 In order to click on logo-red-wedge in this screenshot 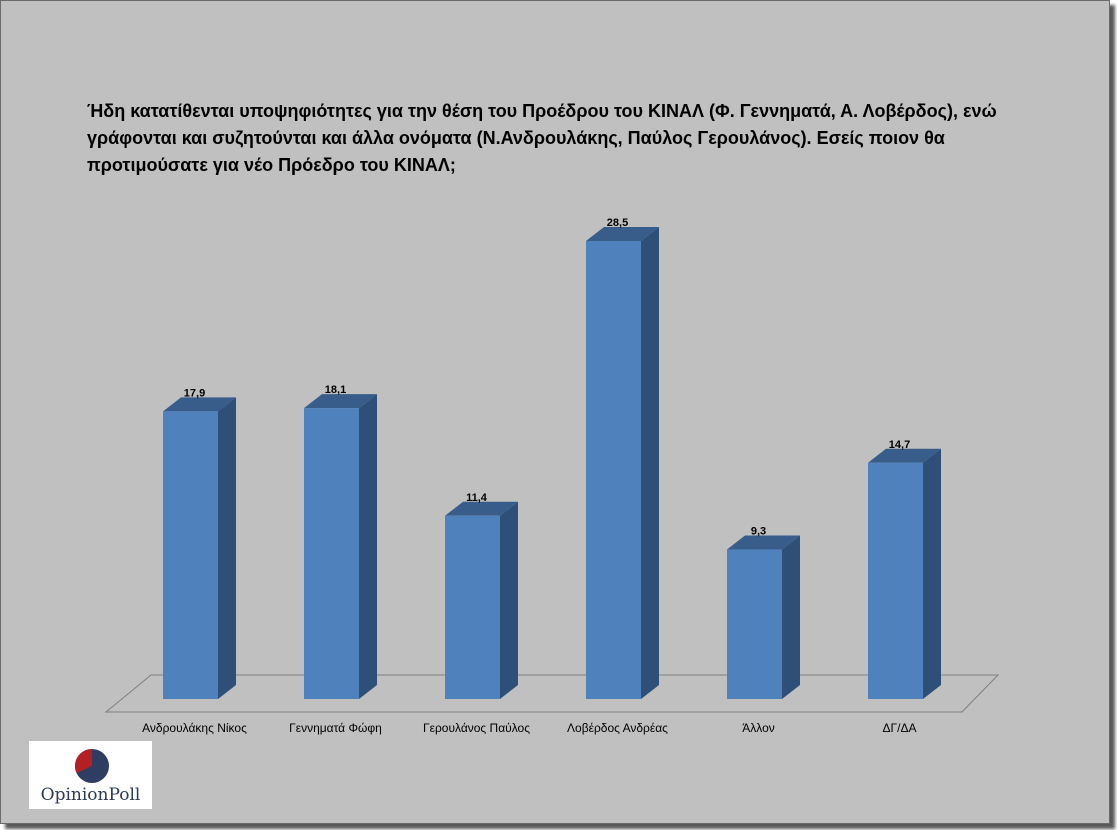, I will do `click(83, 761)`.